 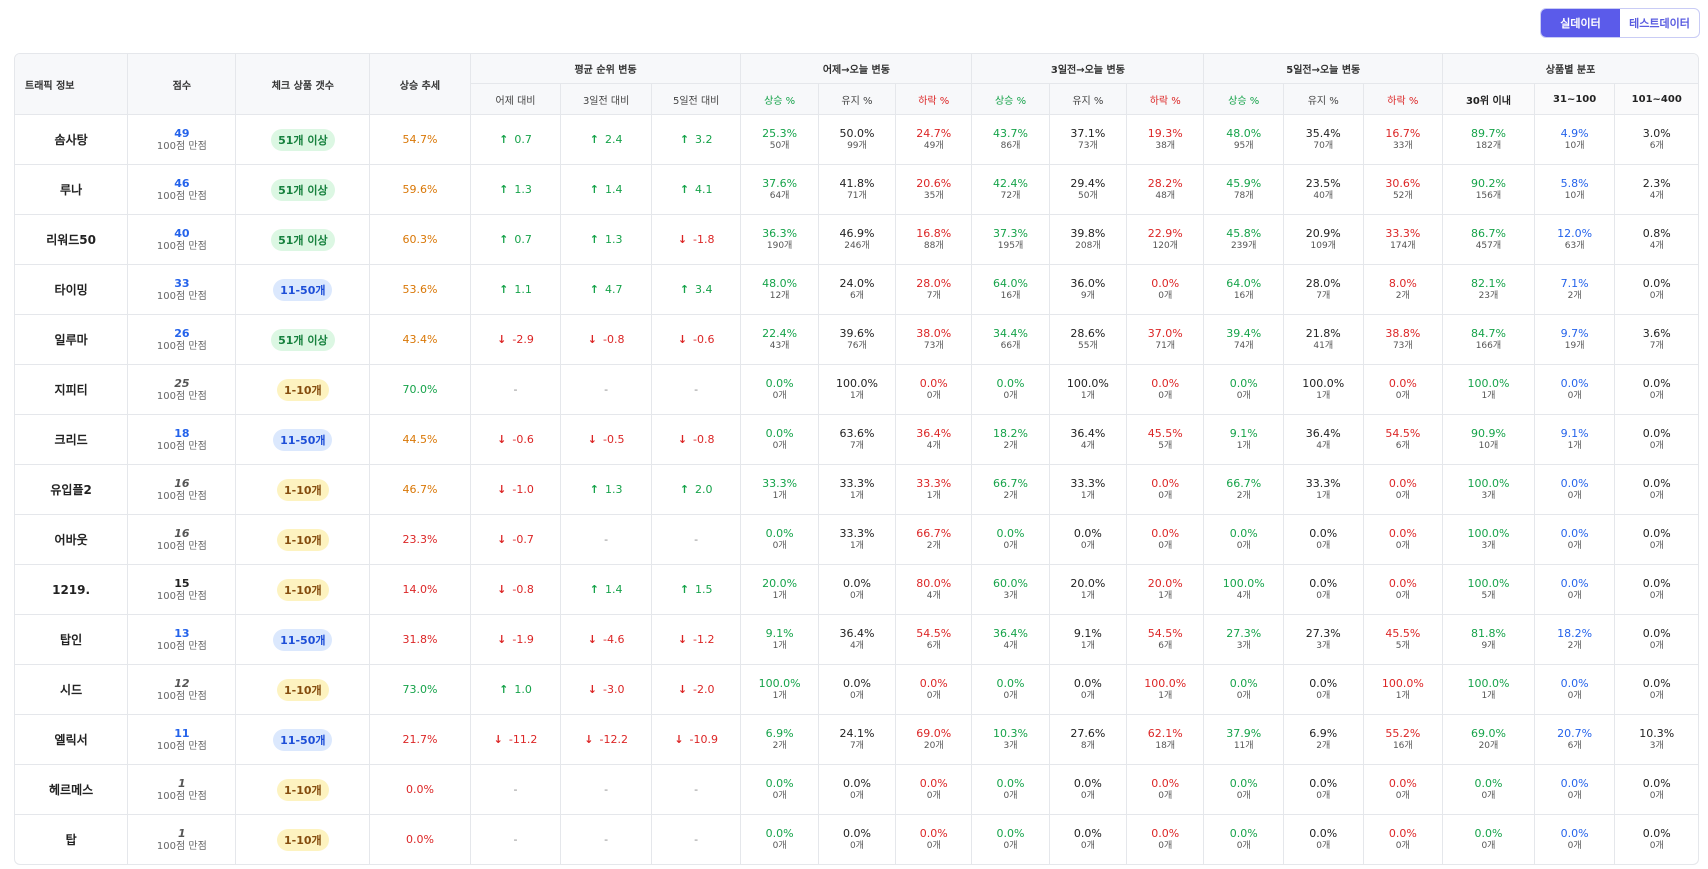 What do you see at coordinates (303, 839) in the screenshot?
I see `check-count-cell: 1-10개` at bounding box center [303, 839].